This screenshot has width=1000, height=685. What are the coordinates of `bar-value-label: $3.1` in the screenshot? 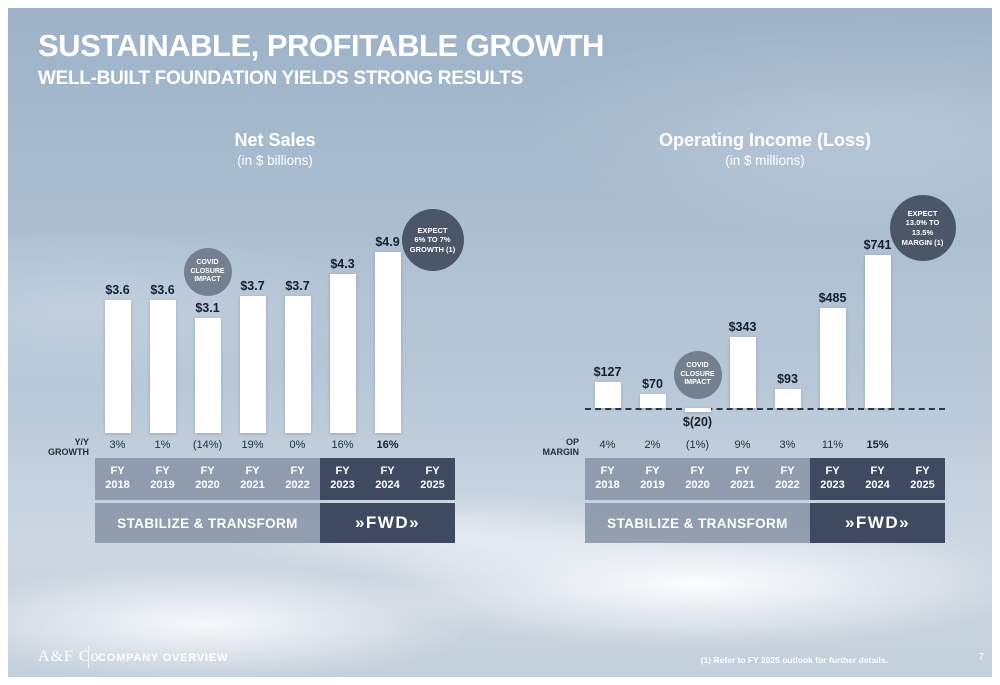 It's located at (207, 308).